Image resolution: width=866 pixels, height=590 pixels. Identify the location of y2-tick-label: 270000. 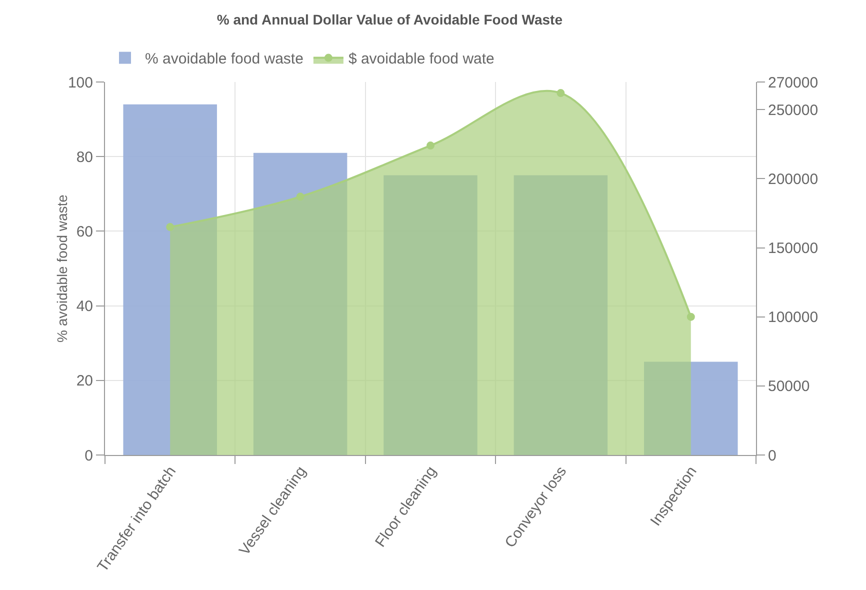
(793, 83).